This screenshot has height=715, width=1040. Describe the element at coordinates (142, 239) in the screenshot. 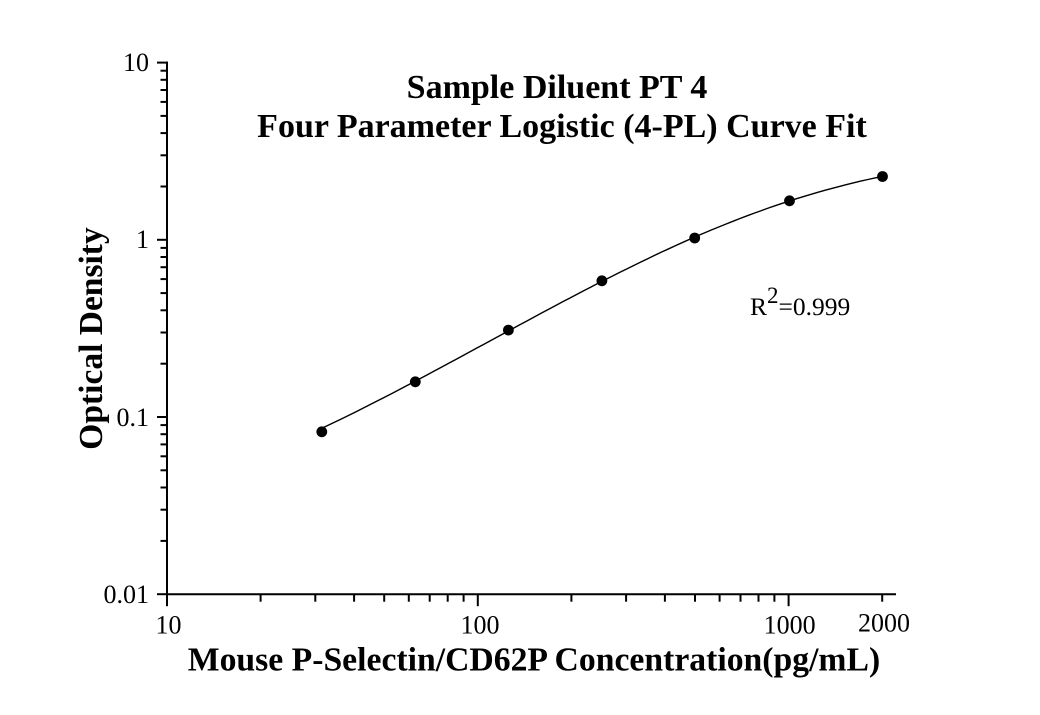

I see `svg-text: 1` at that location.